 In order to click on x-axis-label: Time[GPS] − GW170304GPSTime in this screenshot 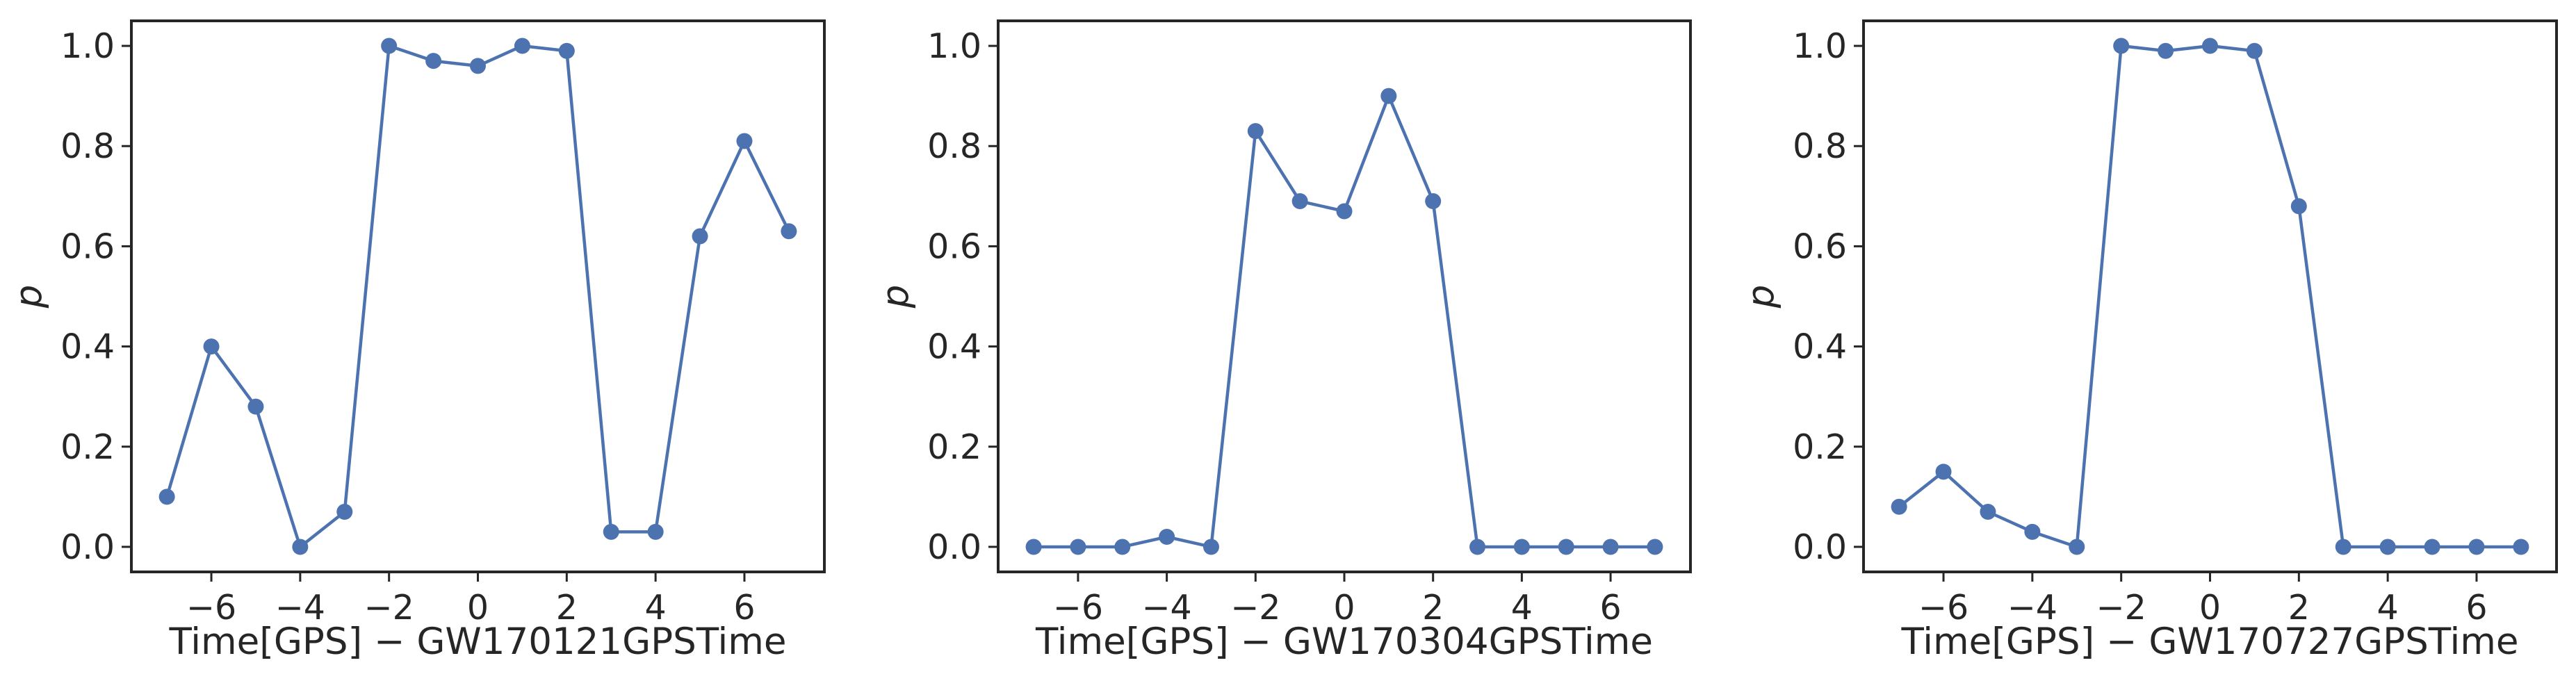, I will do `click(1344, 642)`.